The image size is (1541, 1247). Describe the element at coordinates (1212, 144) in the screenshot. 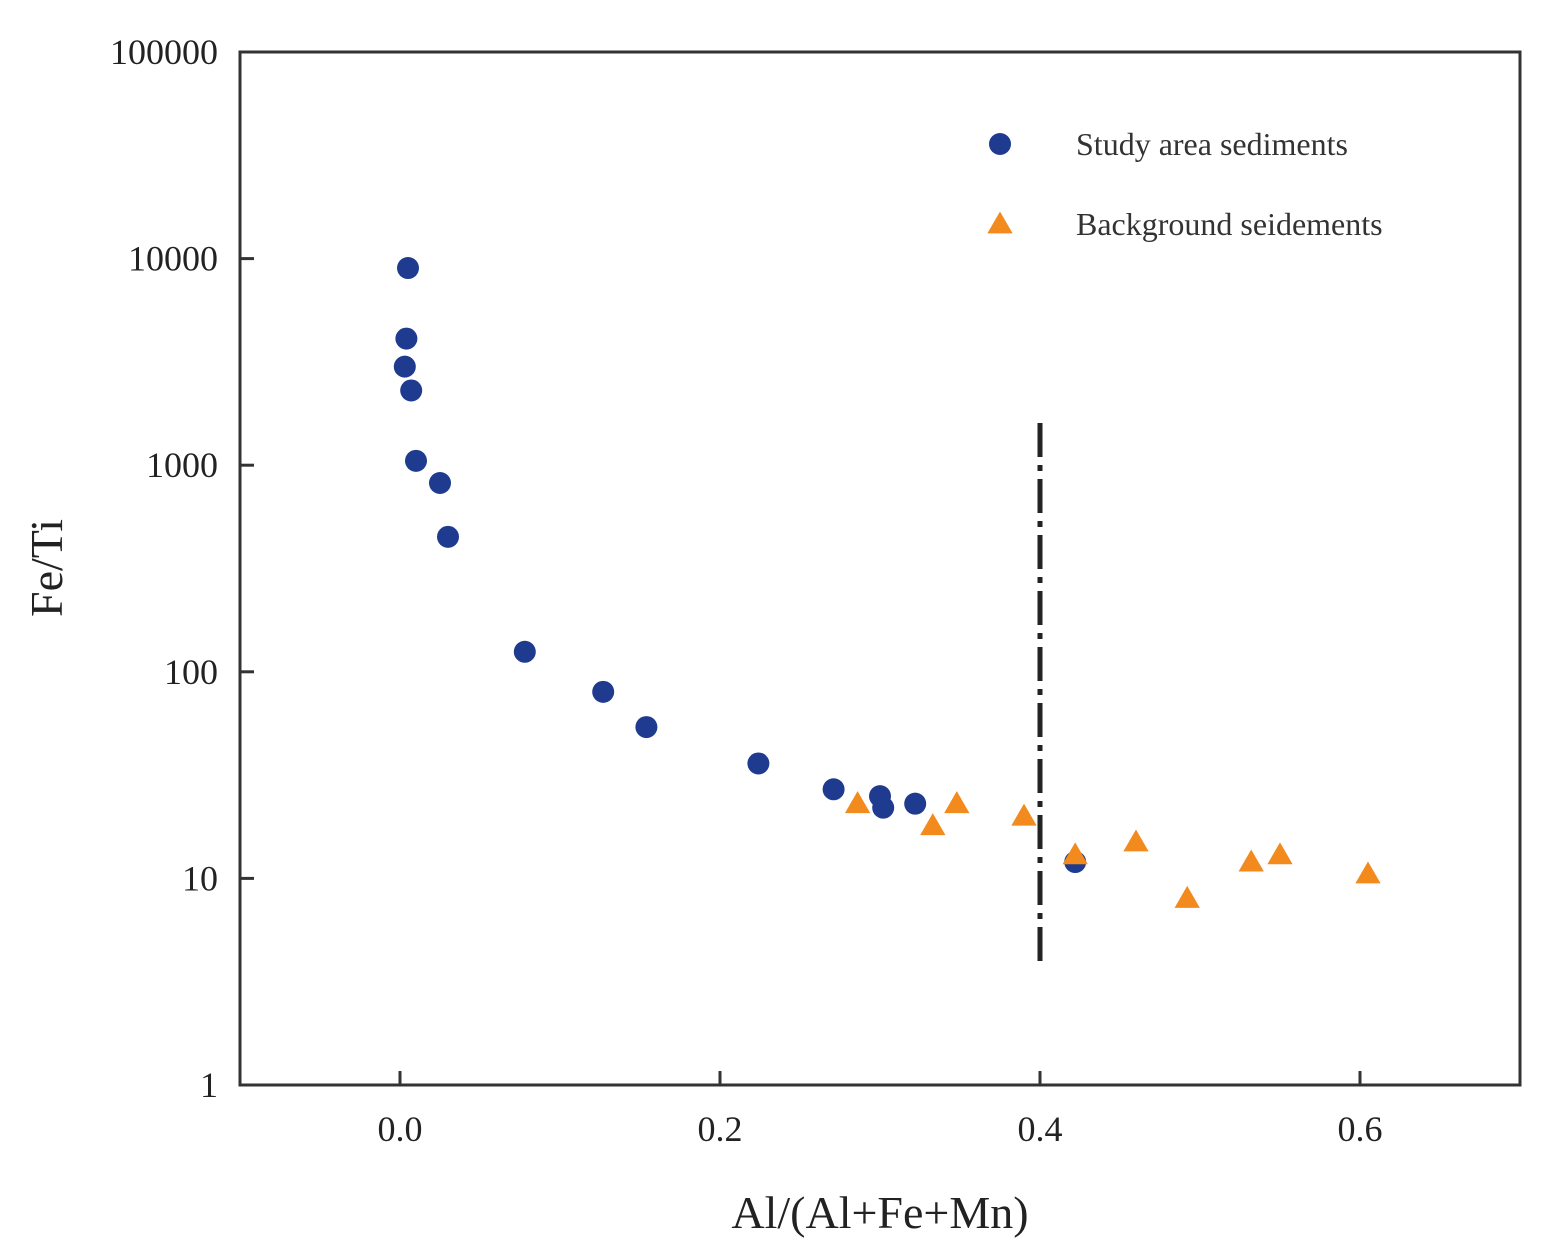

I see `legend-label: Study area sediments` at that location.